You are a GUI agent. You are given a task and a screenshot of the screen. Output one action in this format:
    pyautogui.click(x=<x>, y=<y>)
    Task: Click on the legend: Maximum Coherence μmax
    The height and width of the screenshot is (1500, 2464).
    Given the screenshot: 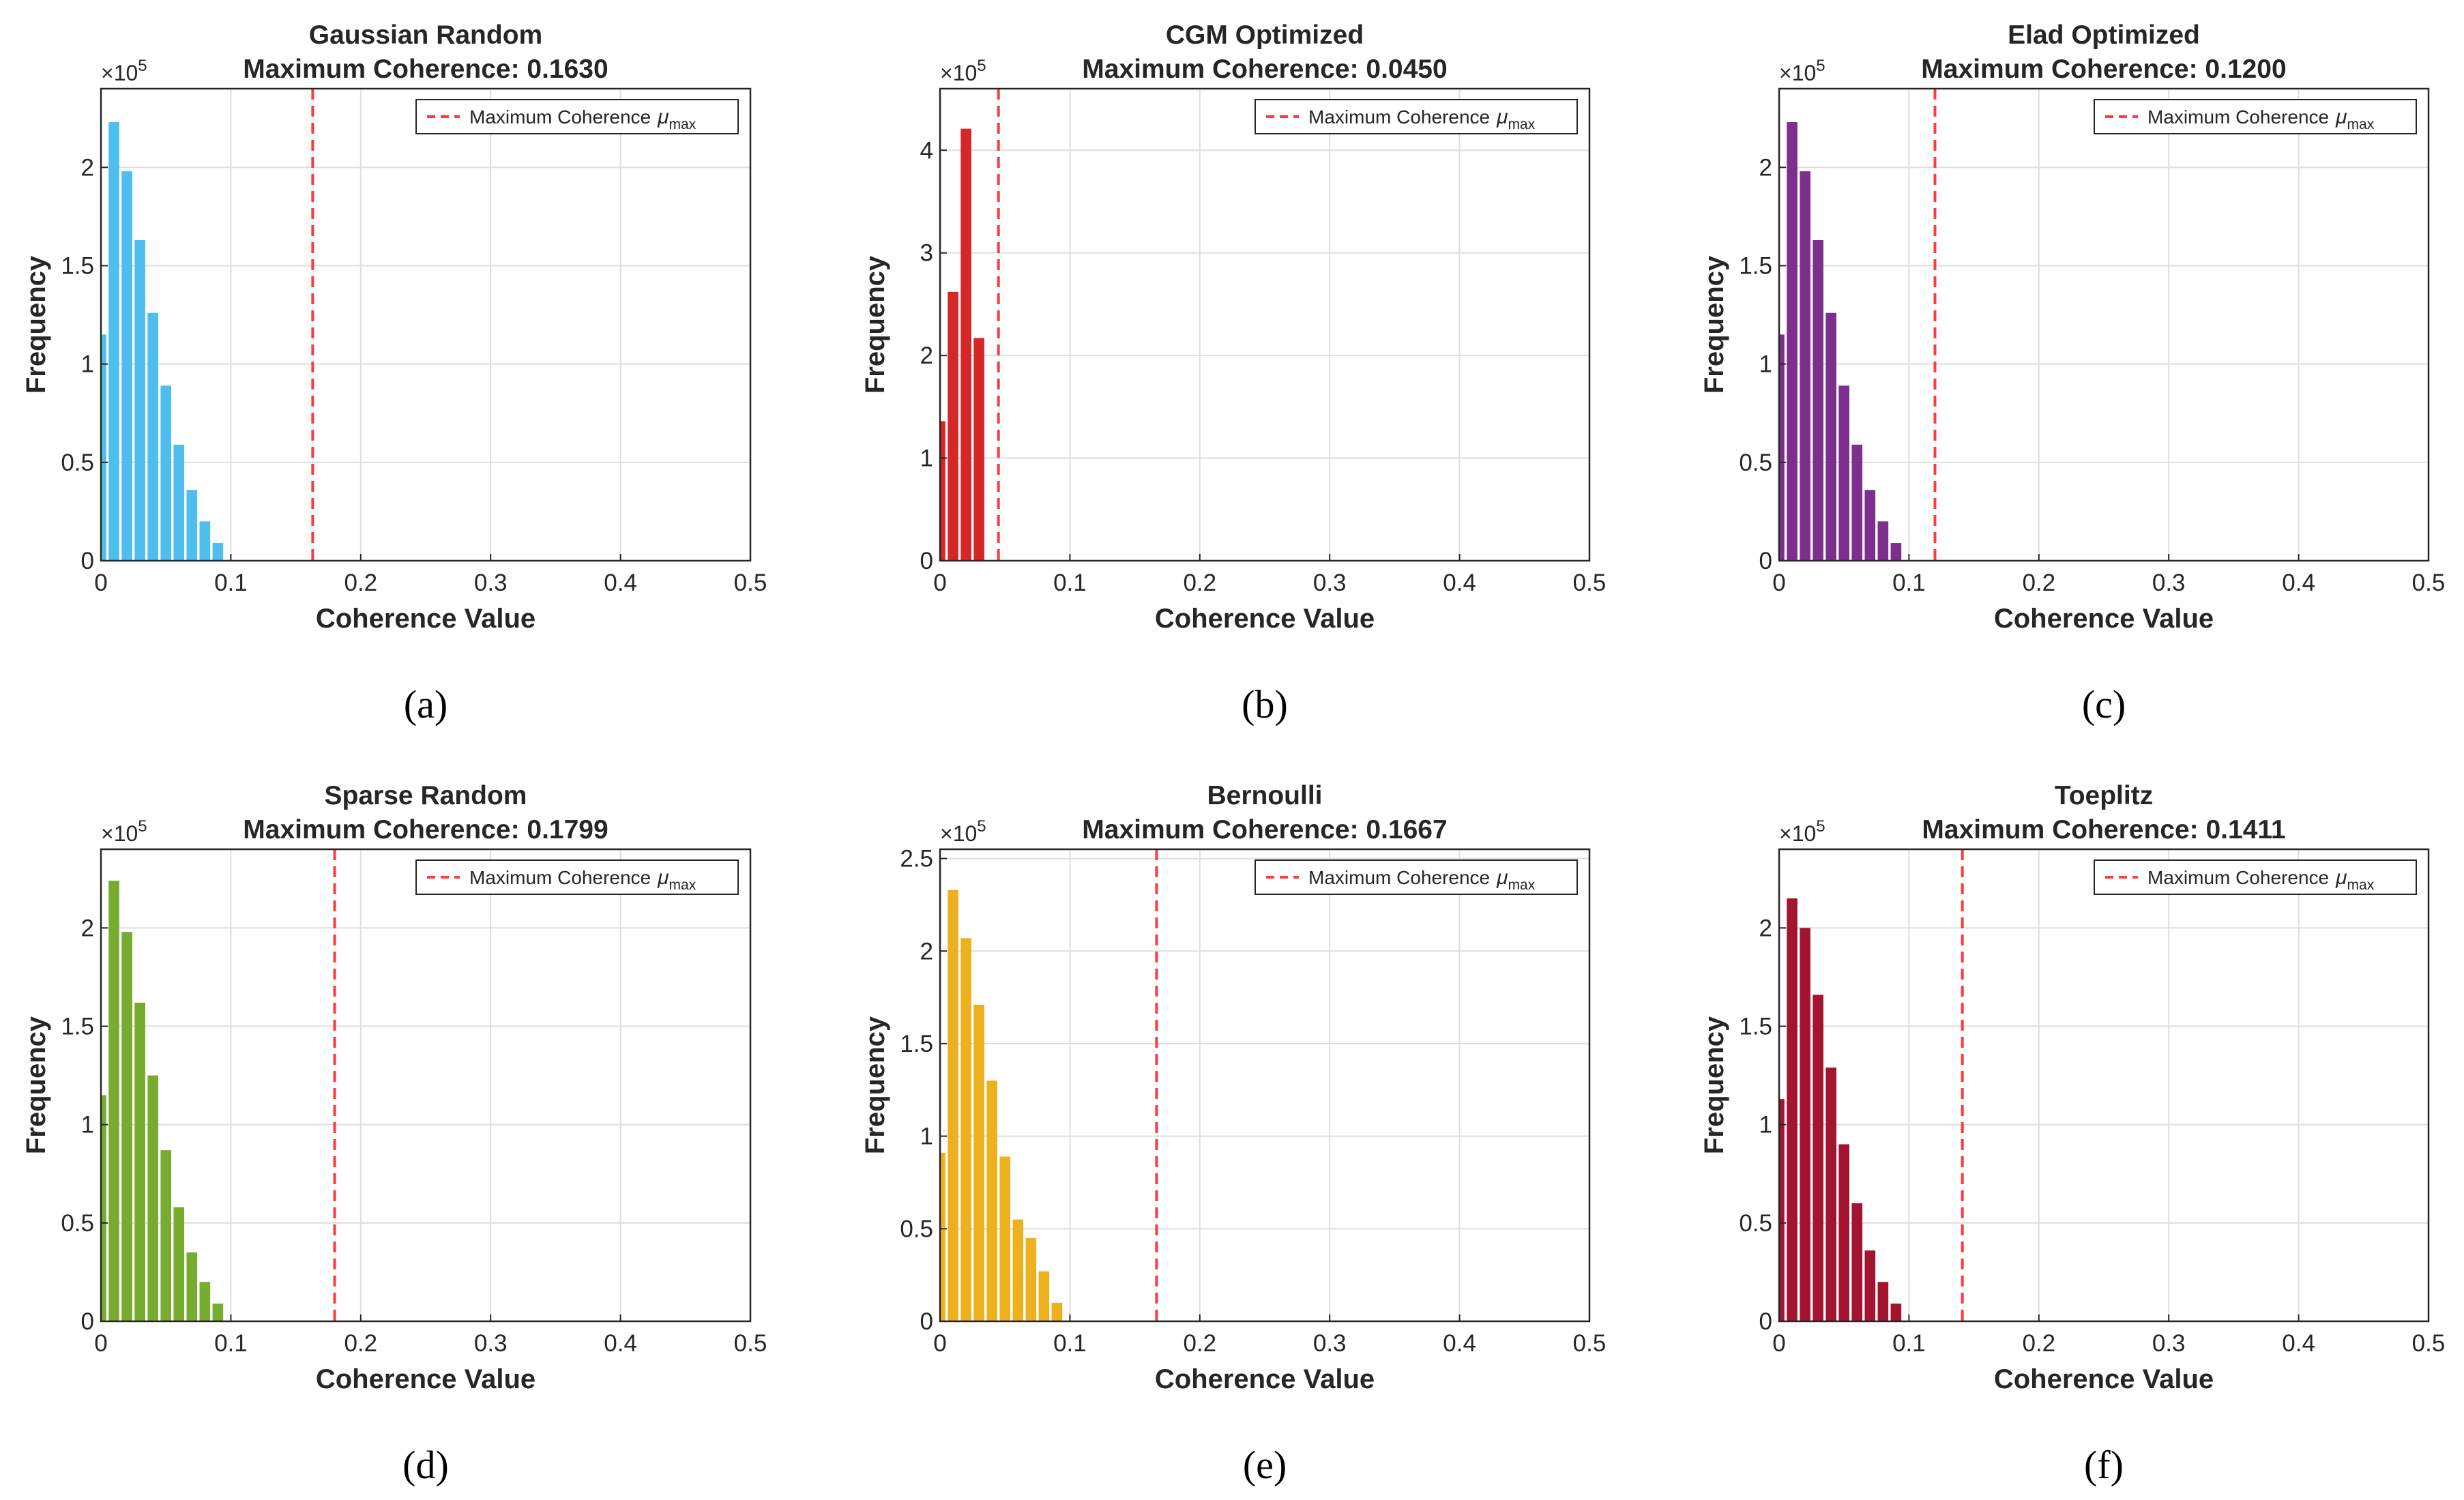 What is the action you would take?
    pyautogui.click(x=577, y=116)
    